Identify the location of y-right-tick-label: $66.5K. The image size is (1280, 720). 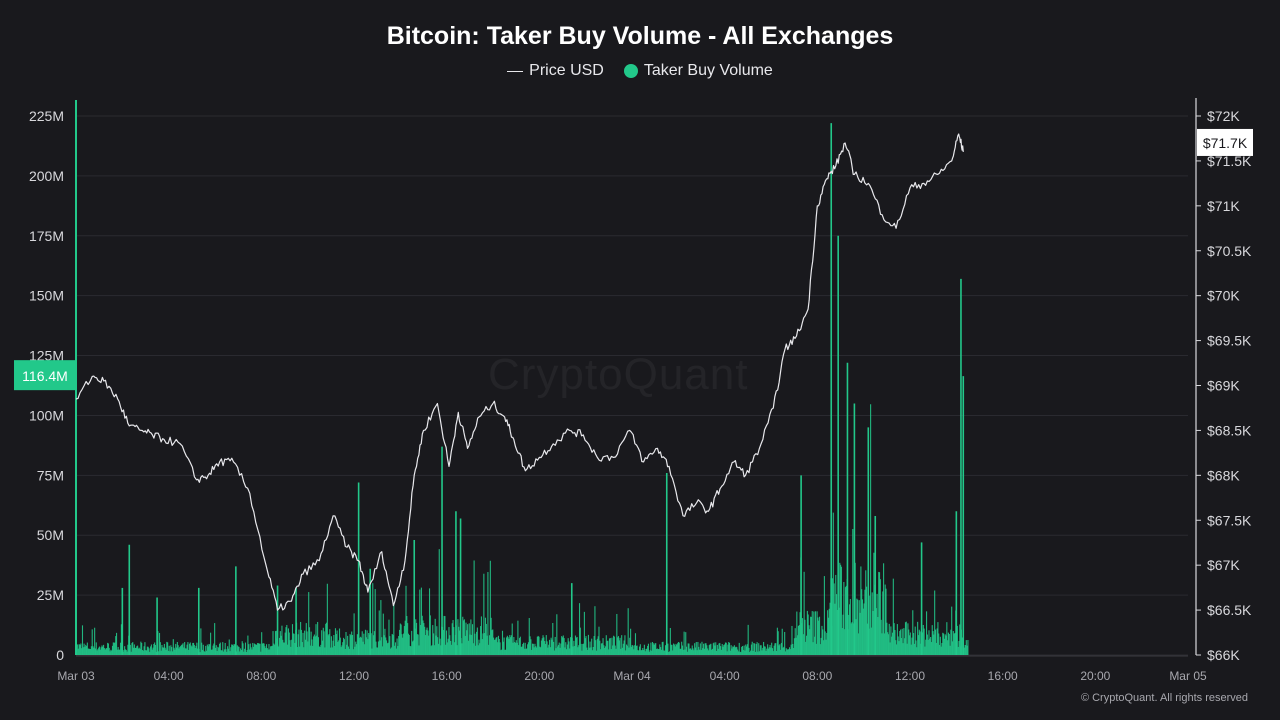
(1229, 610).